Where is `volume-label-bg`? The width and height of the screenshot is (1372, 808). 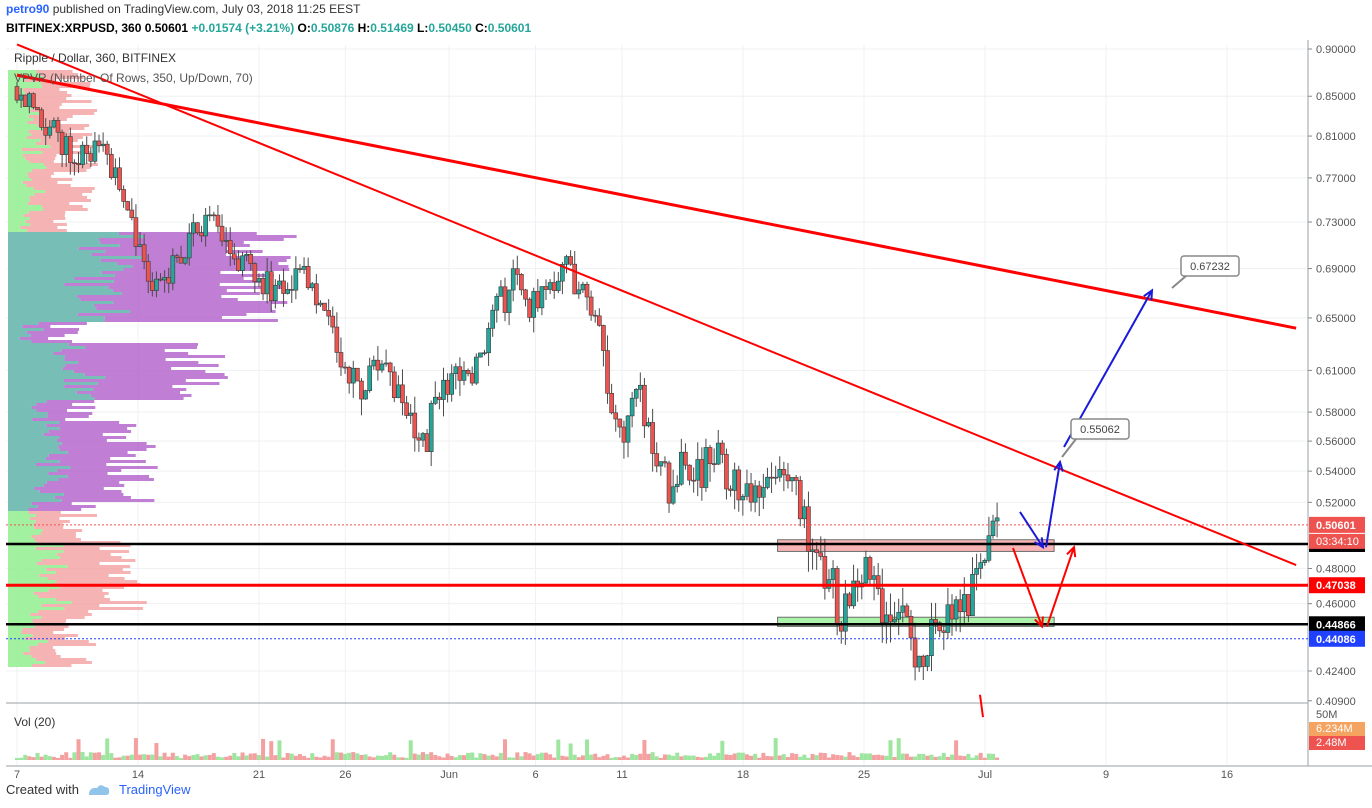
volume-label-bg is located at coordinates (1337, 729).